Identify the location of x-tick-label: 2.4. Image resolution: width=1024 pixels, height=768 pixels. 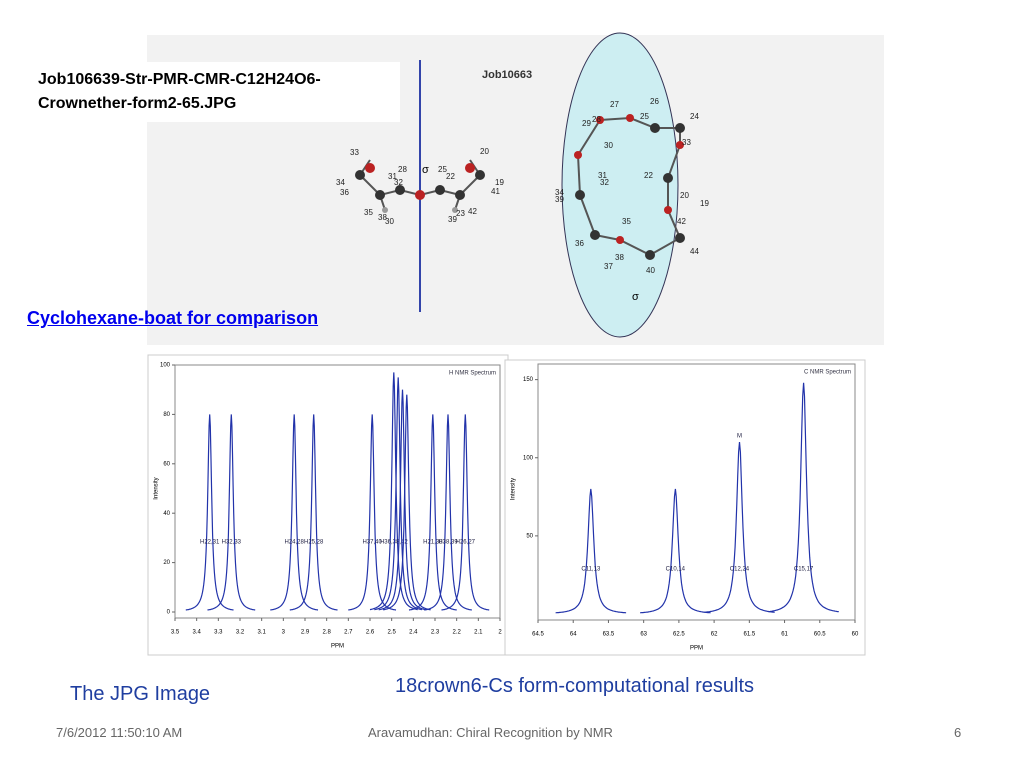
(413, 633).